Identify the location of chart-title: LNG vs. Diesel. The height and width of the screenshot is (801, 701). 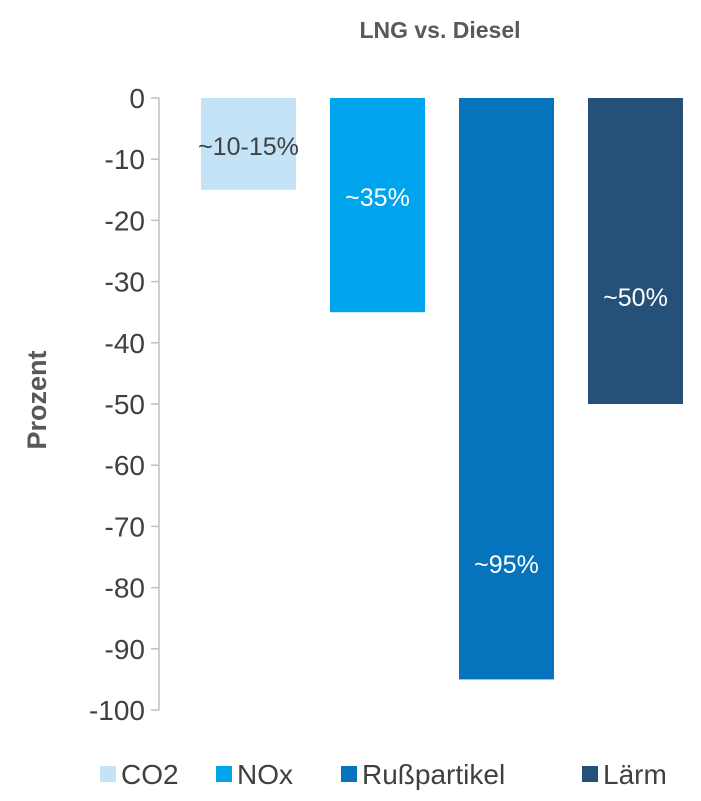
(439, 30).